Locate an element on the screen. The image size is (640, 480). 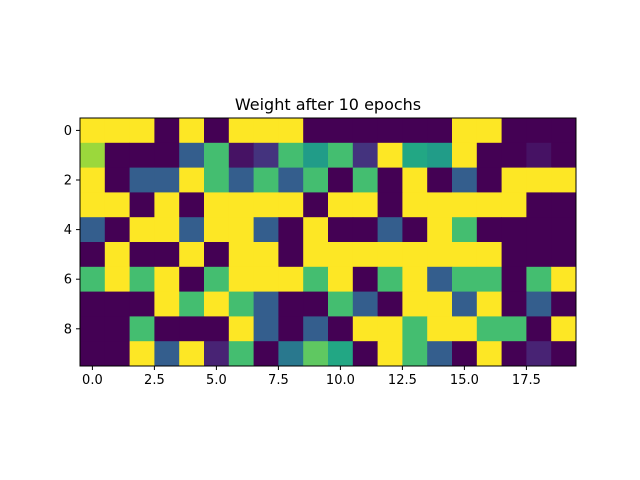
y-tick-label: 0 is located at coordinates (68, 131).